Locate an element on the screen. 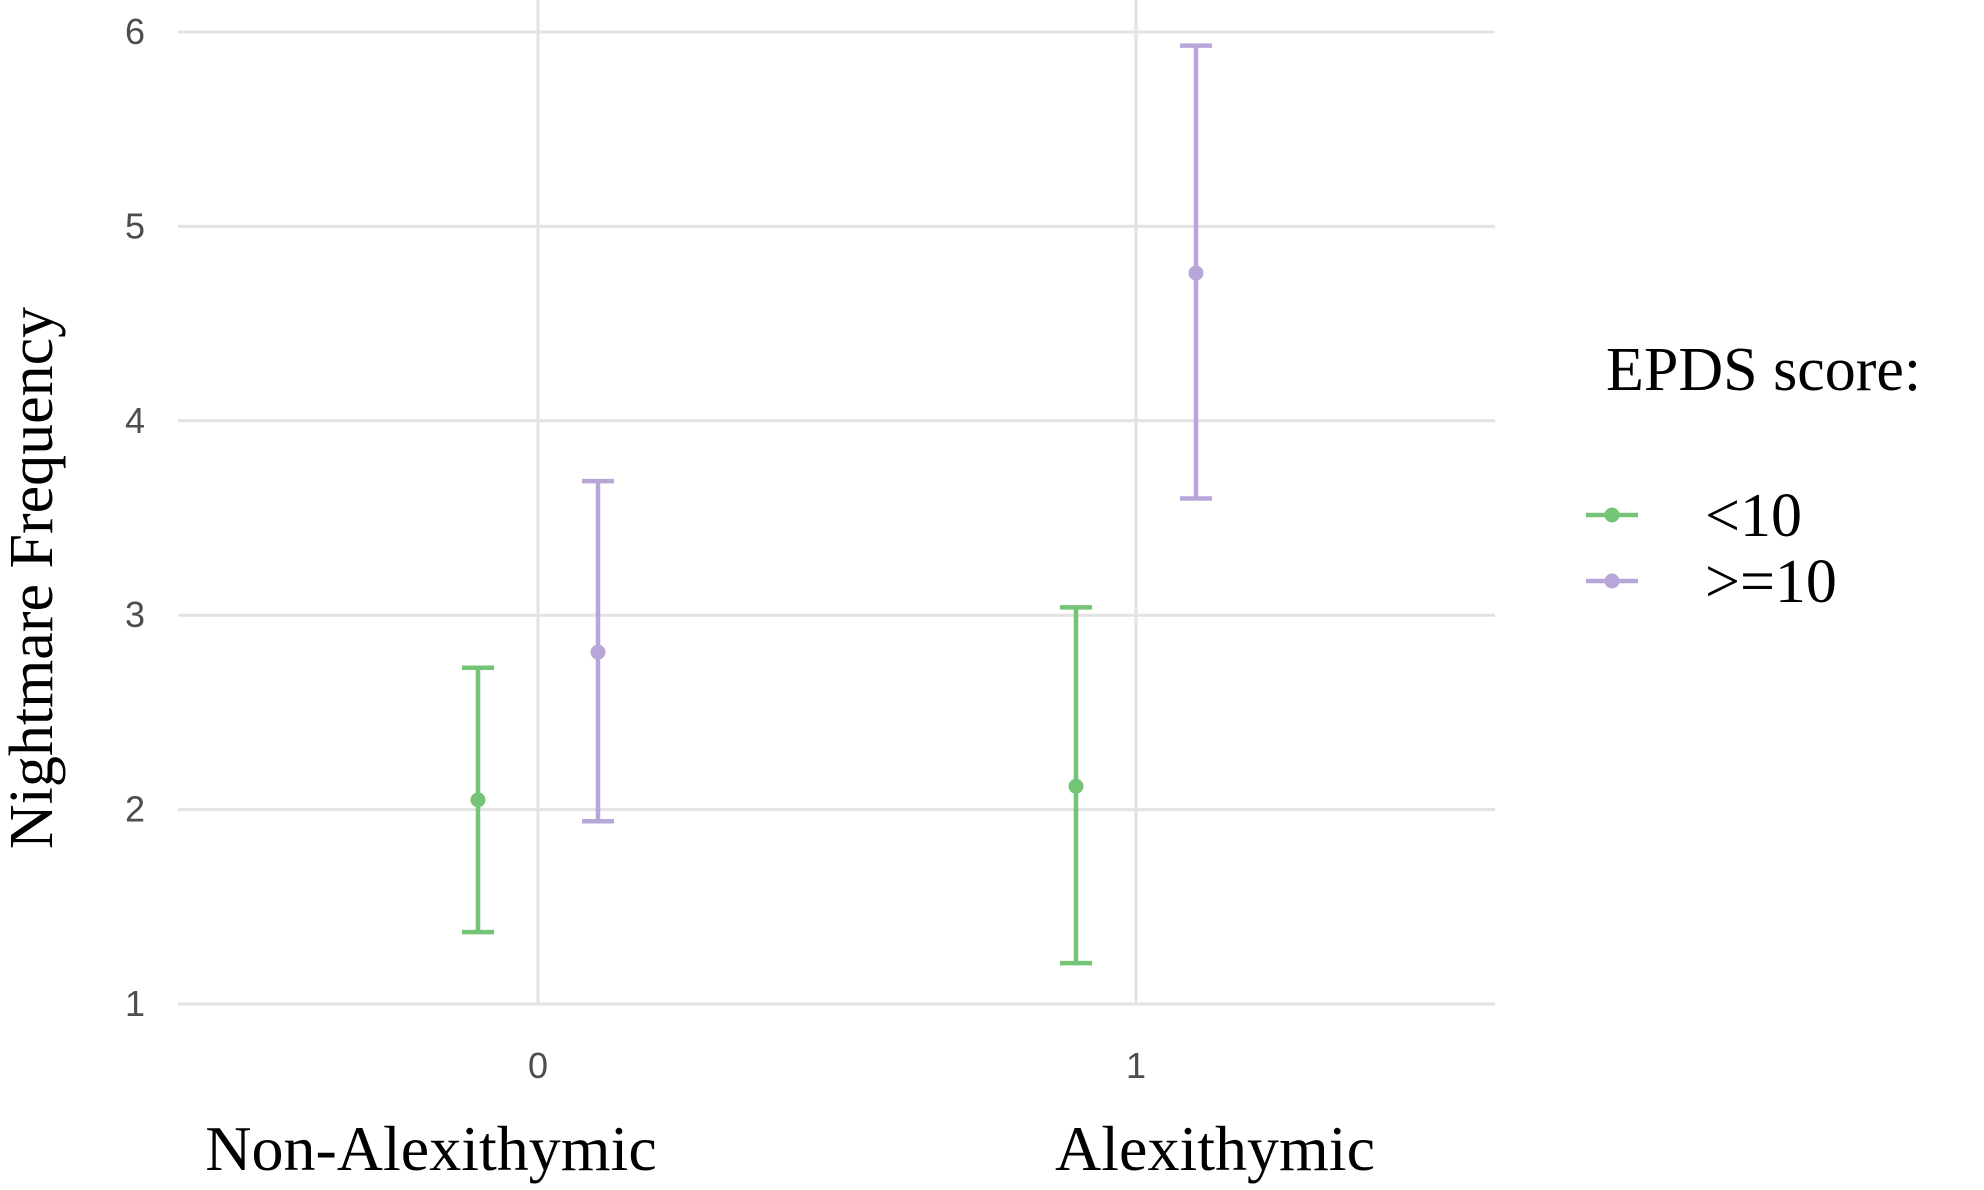 This screenshot has width=1984, height=1190. legend: EPDS score: <10>=10 is located at coordinates (1753, 476).